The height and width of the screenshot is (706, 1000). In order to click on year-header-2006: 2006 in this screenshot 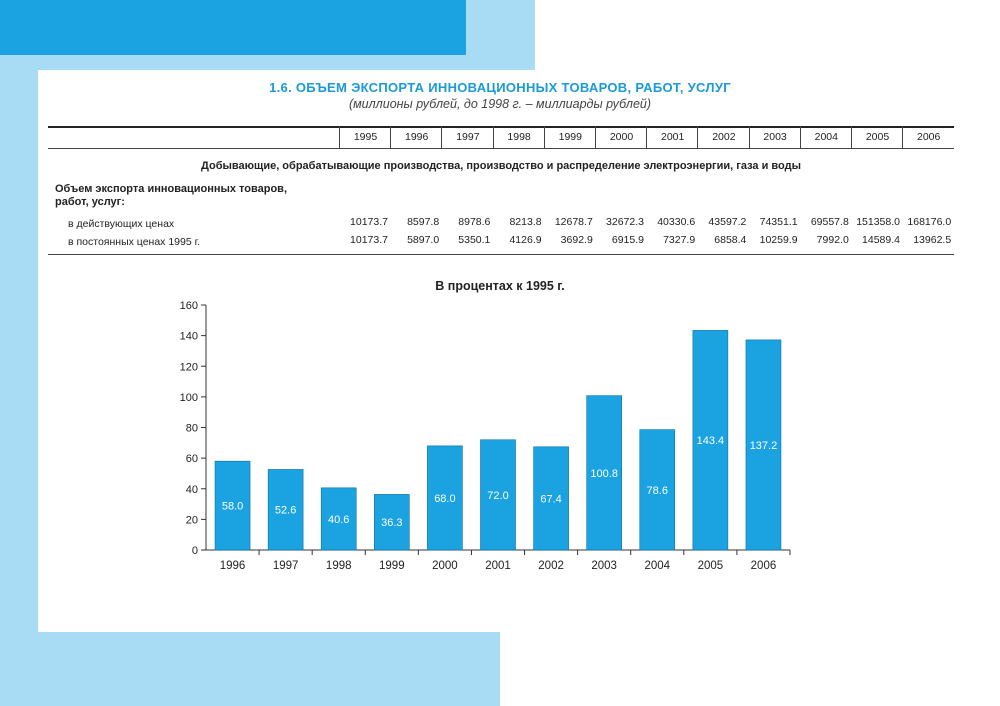, I will do `click(928, 137)`.